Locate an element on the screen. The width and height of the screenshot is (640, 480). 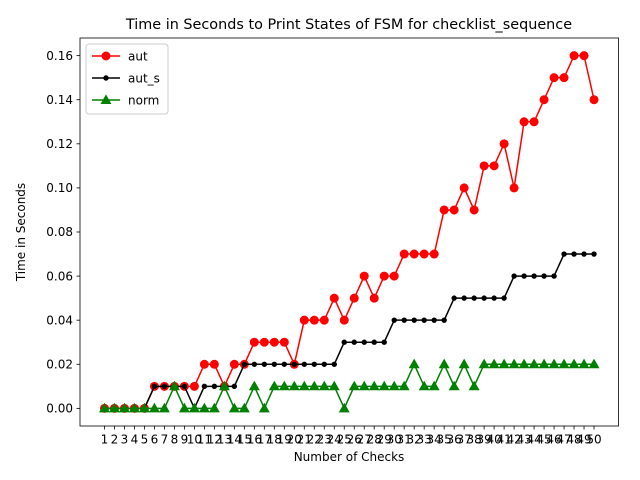
y-tick-label: 0.00 is located at coordinates (59, 409).